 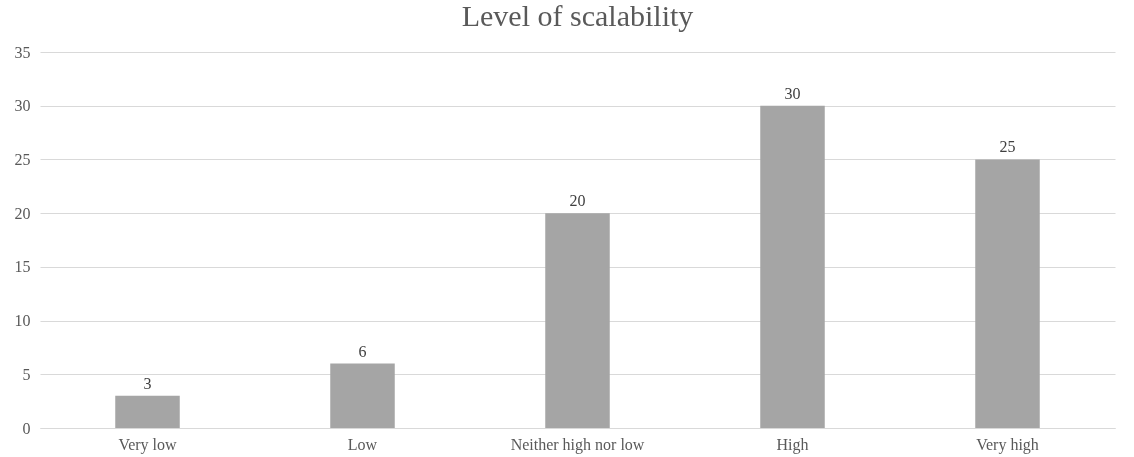 I want to click on x-tick-label: High, so click(x=792, y=444).